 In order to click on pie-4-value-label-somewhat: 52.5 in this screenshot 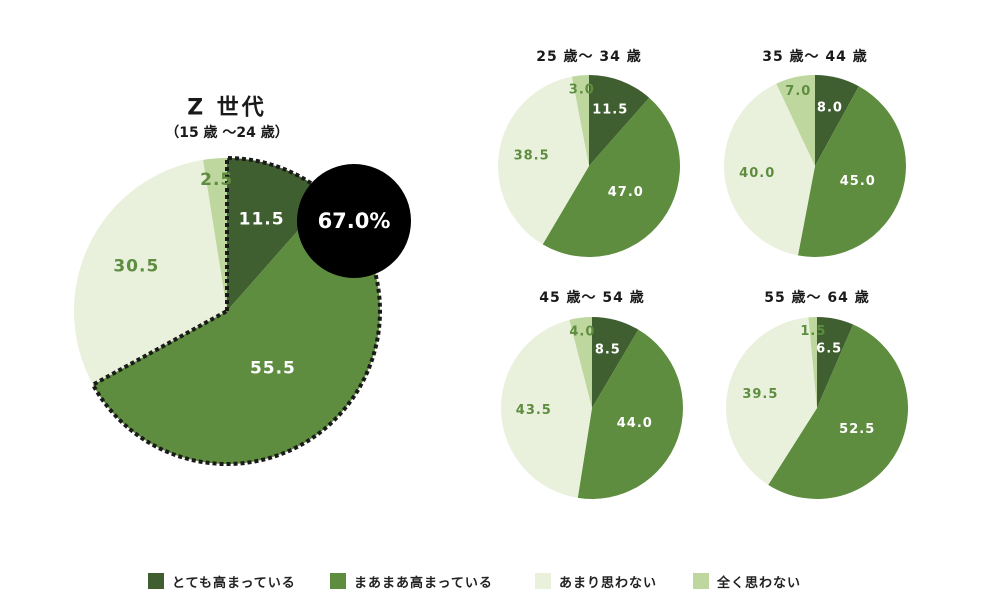, I will do `click(857, 429)`.